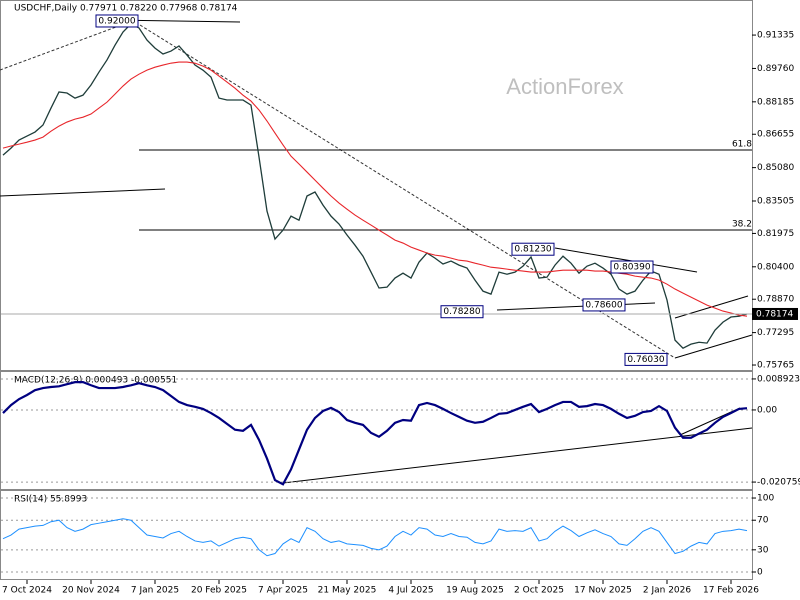 The image size is (800, 600). I want to click on last-price-label: 0.78174, so click(774, 314).